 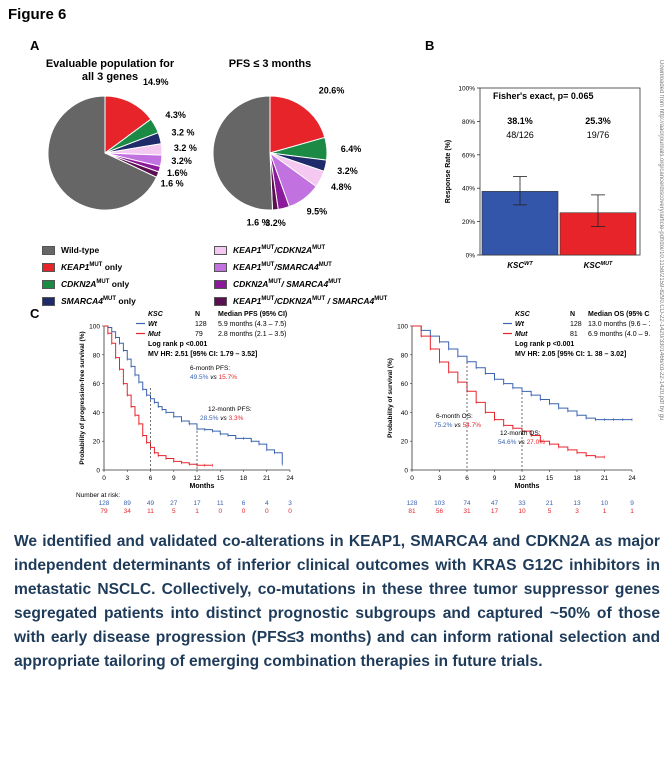 What do you see at coordinates (574, 334) in the screenshot?
I see `km-row-n: 81` at bounding box center [574, 334].